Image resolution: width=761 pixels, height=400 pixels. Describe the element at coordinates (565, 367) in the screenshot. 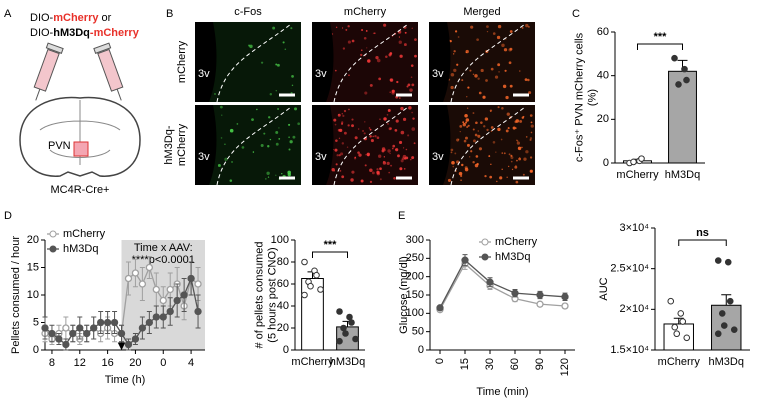

I see `x-tick-label: 120` at that location.